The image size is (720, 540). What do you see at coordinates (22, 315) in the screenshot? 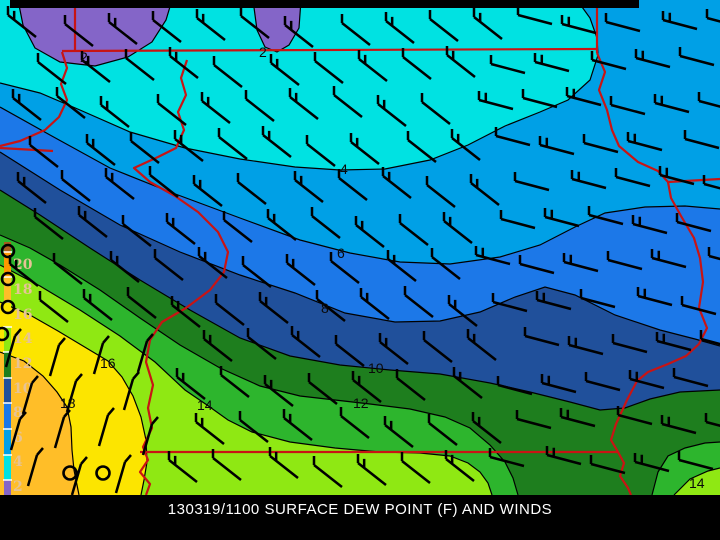
I see `scale-label: 16` at bounding box center [22, 315].